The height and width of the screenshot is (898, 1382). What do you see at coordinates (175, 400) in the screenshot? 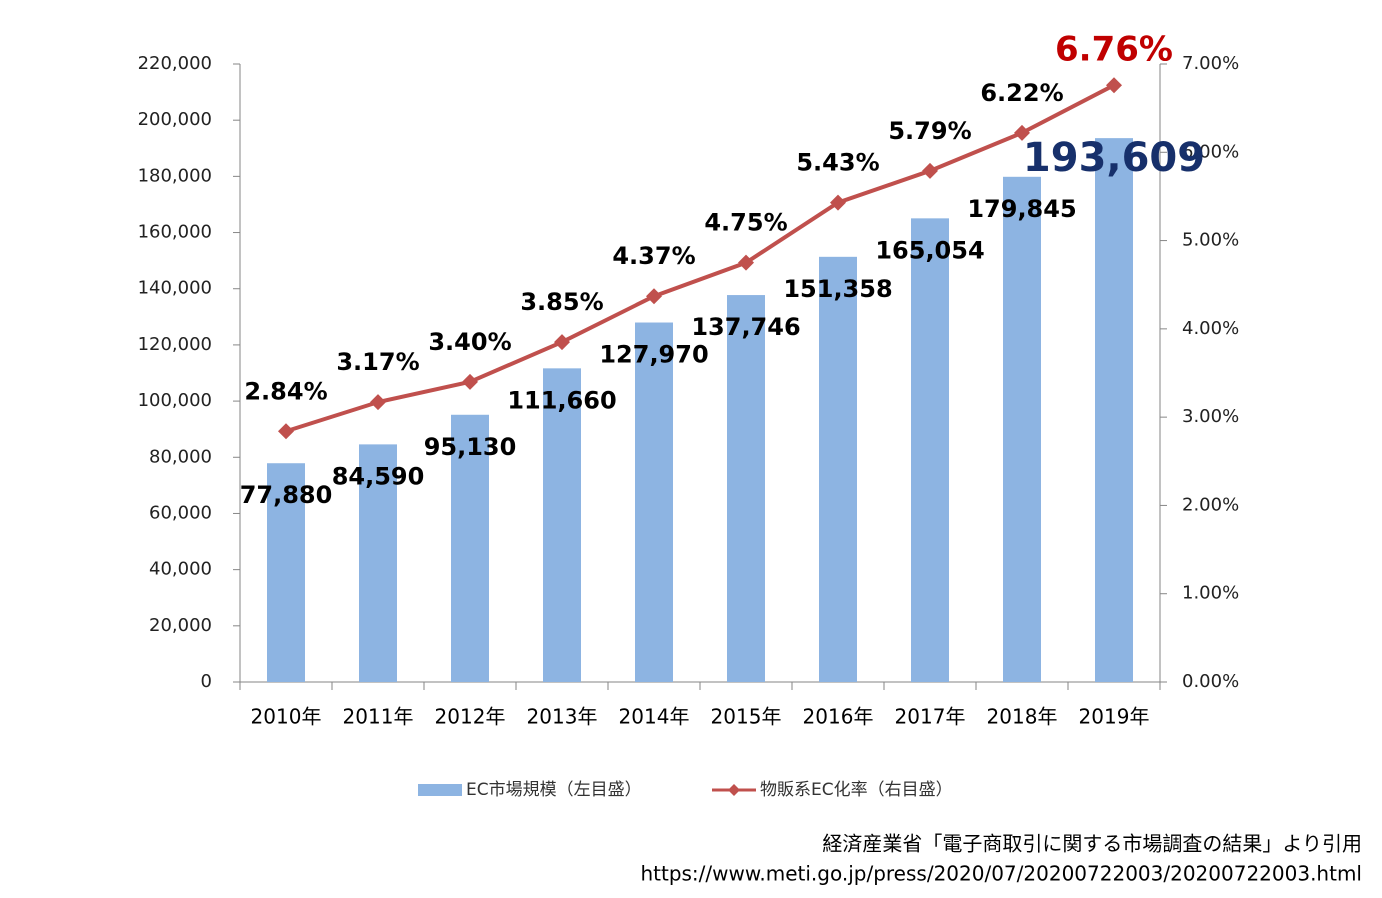
I see `y-tick-label: 100,000` at bounding box center [175, 400].